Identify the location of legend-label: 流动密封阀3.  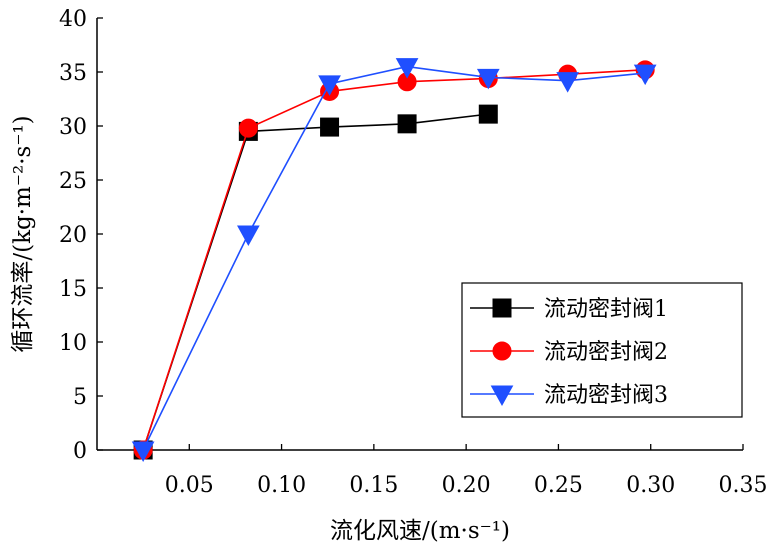
(606, 395).